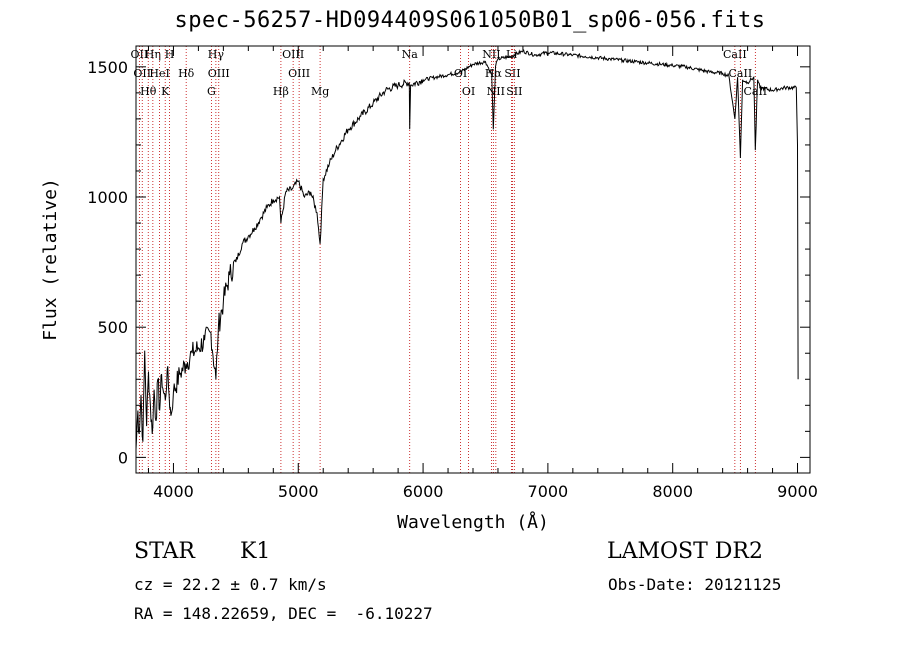 This screenshot has height=649, width=900. What do you see at coordinates (230, 584) in the screenshot?
I see `redshift-info: cz = 22.2 ± 0.7 km/s` at bounding box center [230, 584].